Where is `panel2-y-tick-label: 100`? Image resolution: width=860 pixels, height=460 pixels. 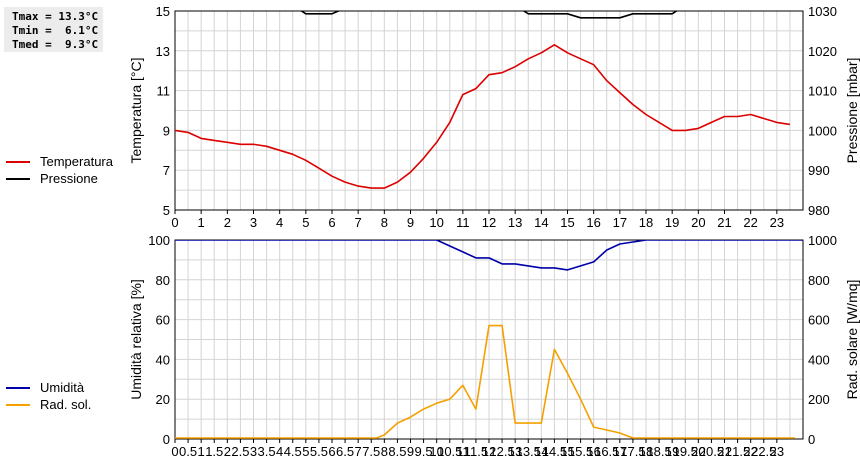 panel2-y-tick-label: 100 is located at coordinates (159, 240).